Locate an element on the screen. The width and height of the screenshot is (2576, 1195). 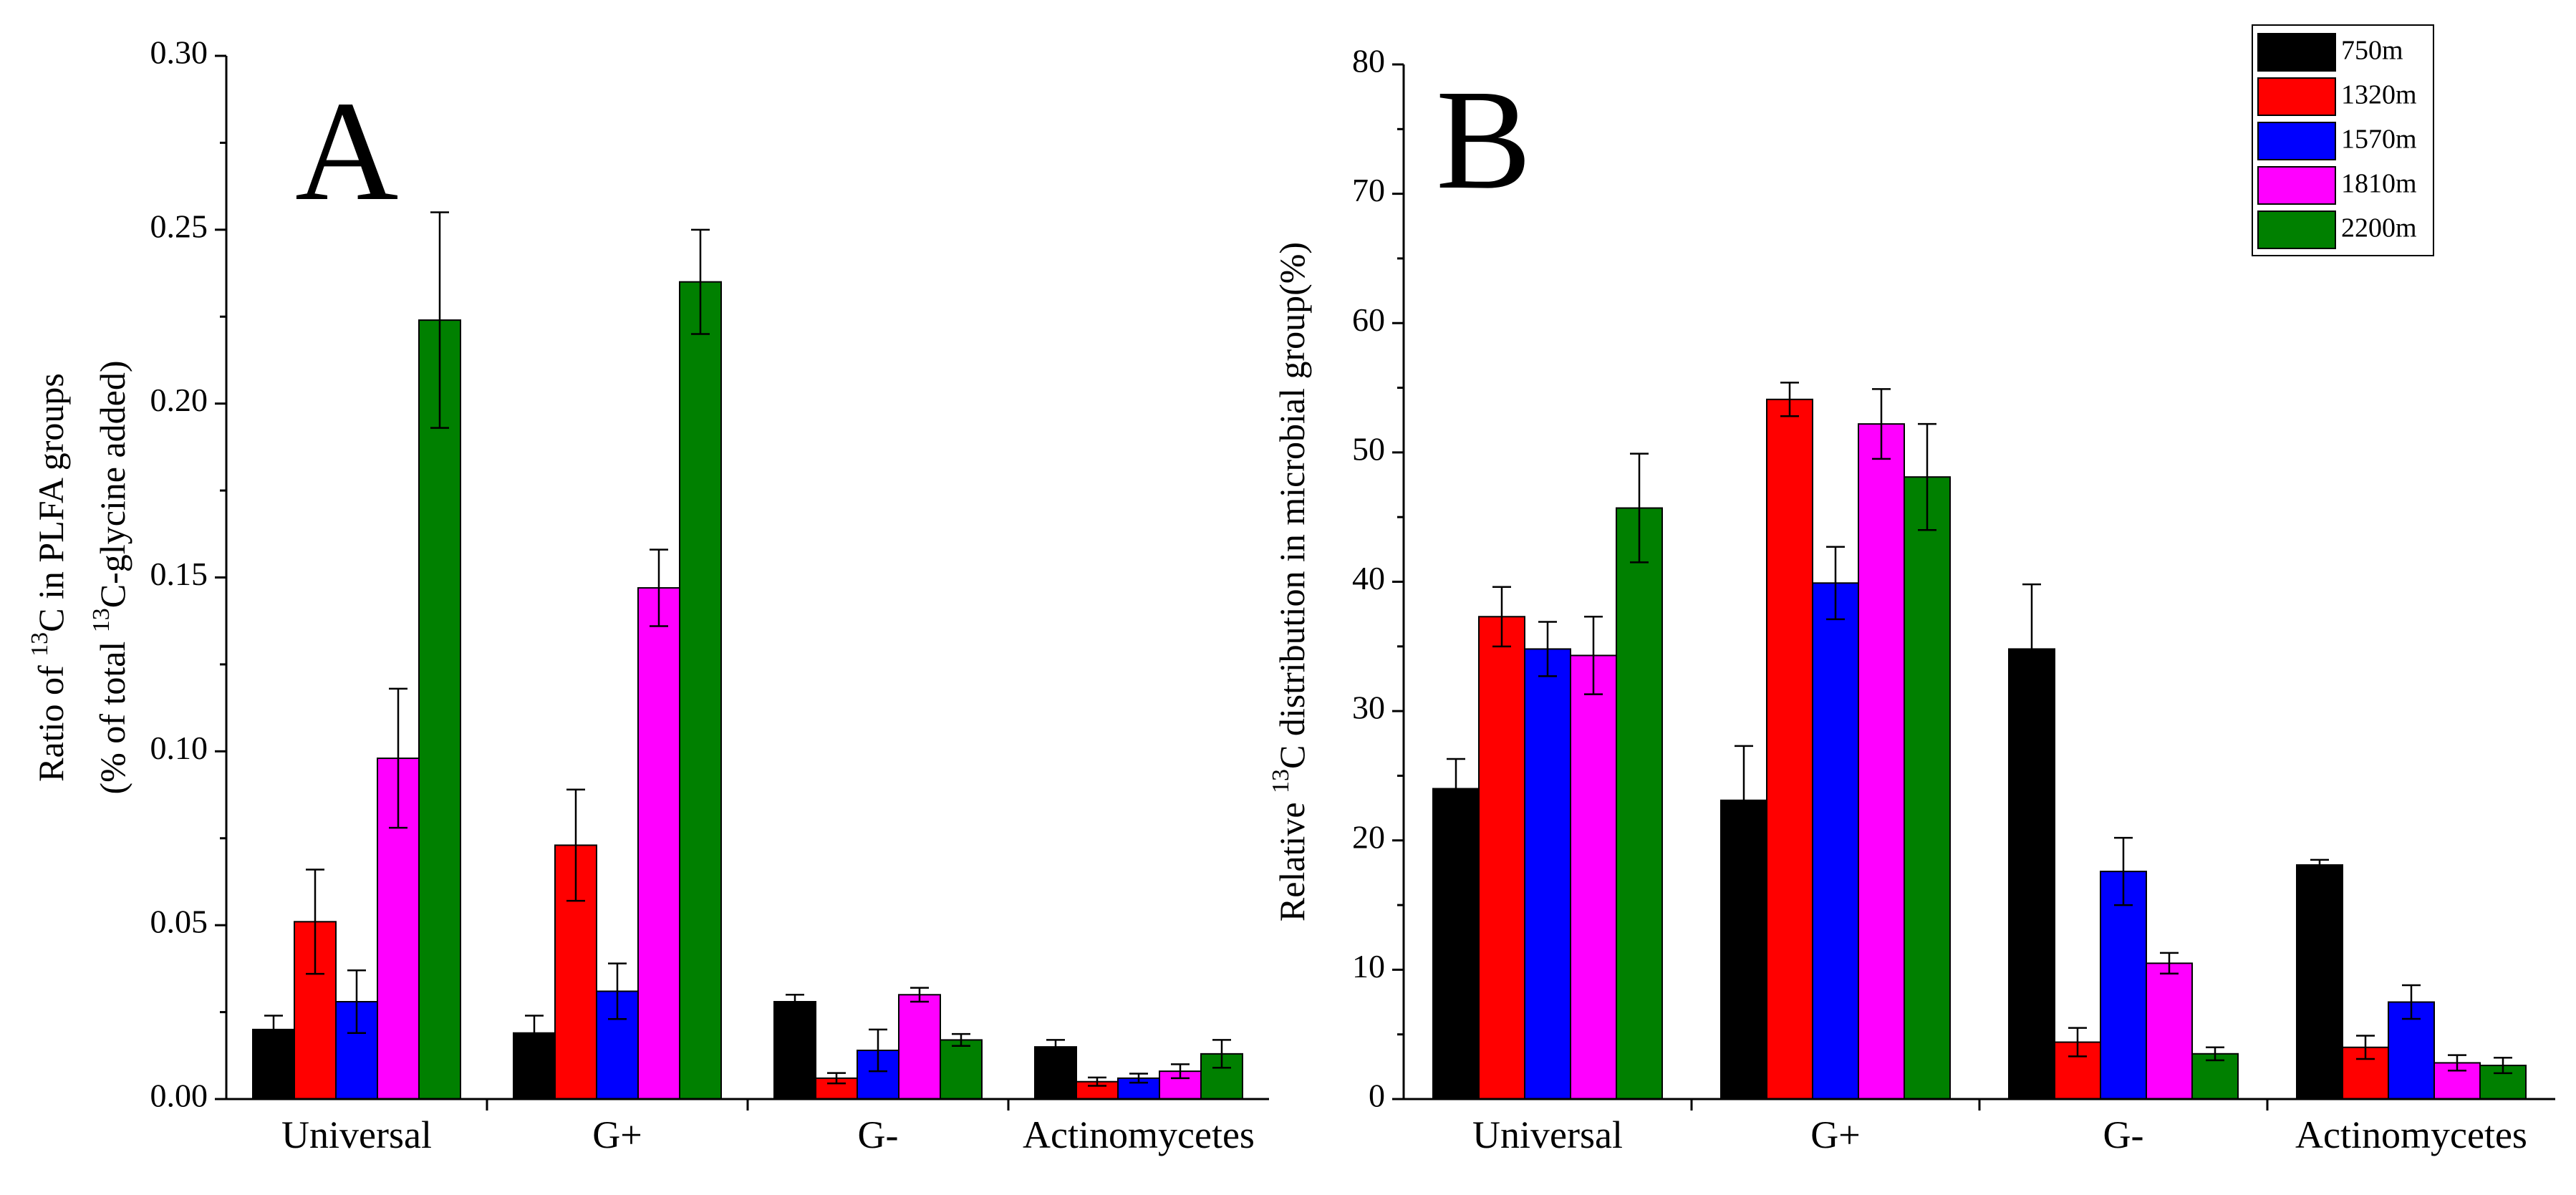
chart-b-legend-swatch-1810m is located at coordinates (2296, 186).